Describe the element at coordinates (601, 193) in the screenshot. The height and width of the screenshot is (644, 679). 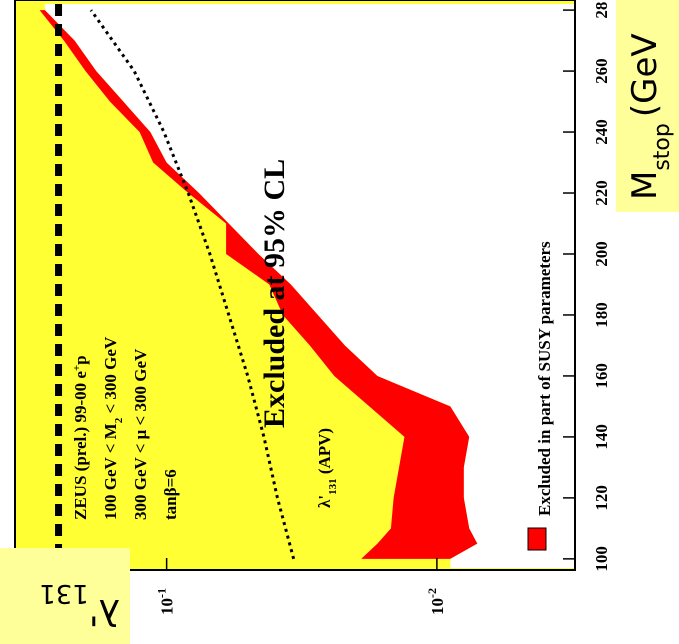
I see `x-tick-label: 220` at that location.